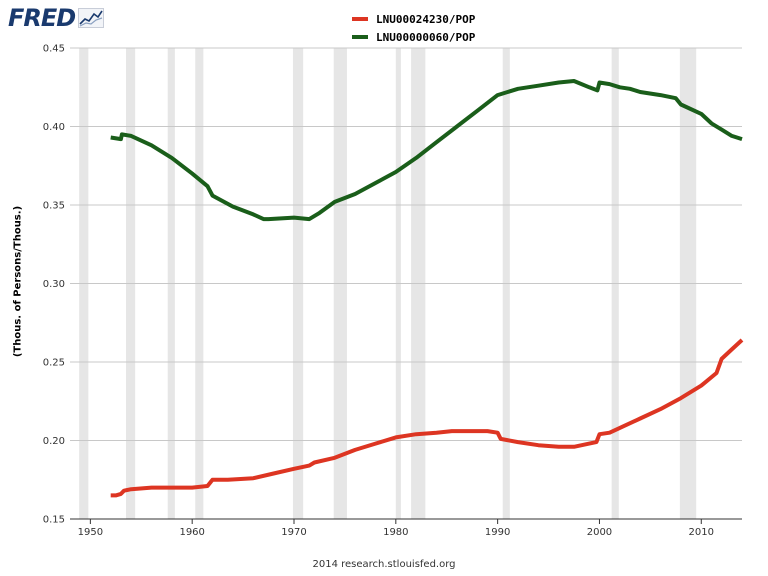 The image size is (768, 576). What do you see at coordinates (90, 532) in the screenshot?
I see `x-tick-label: 1950` at bounding box center [90, 532].